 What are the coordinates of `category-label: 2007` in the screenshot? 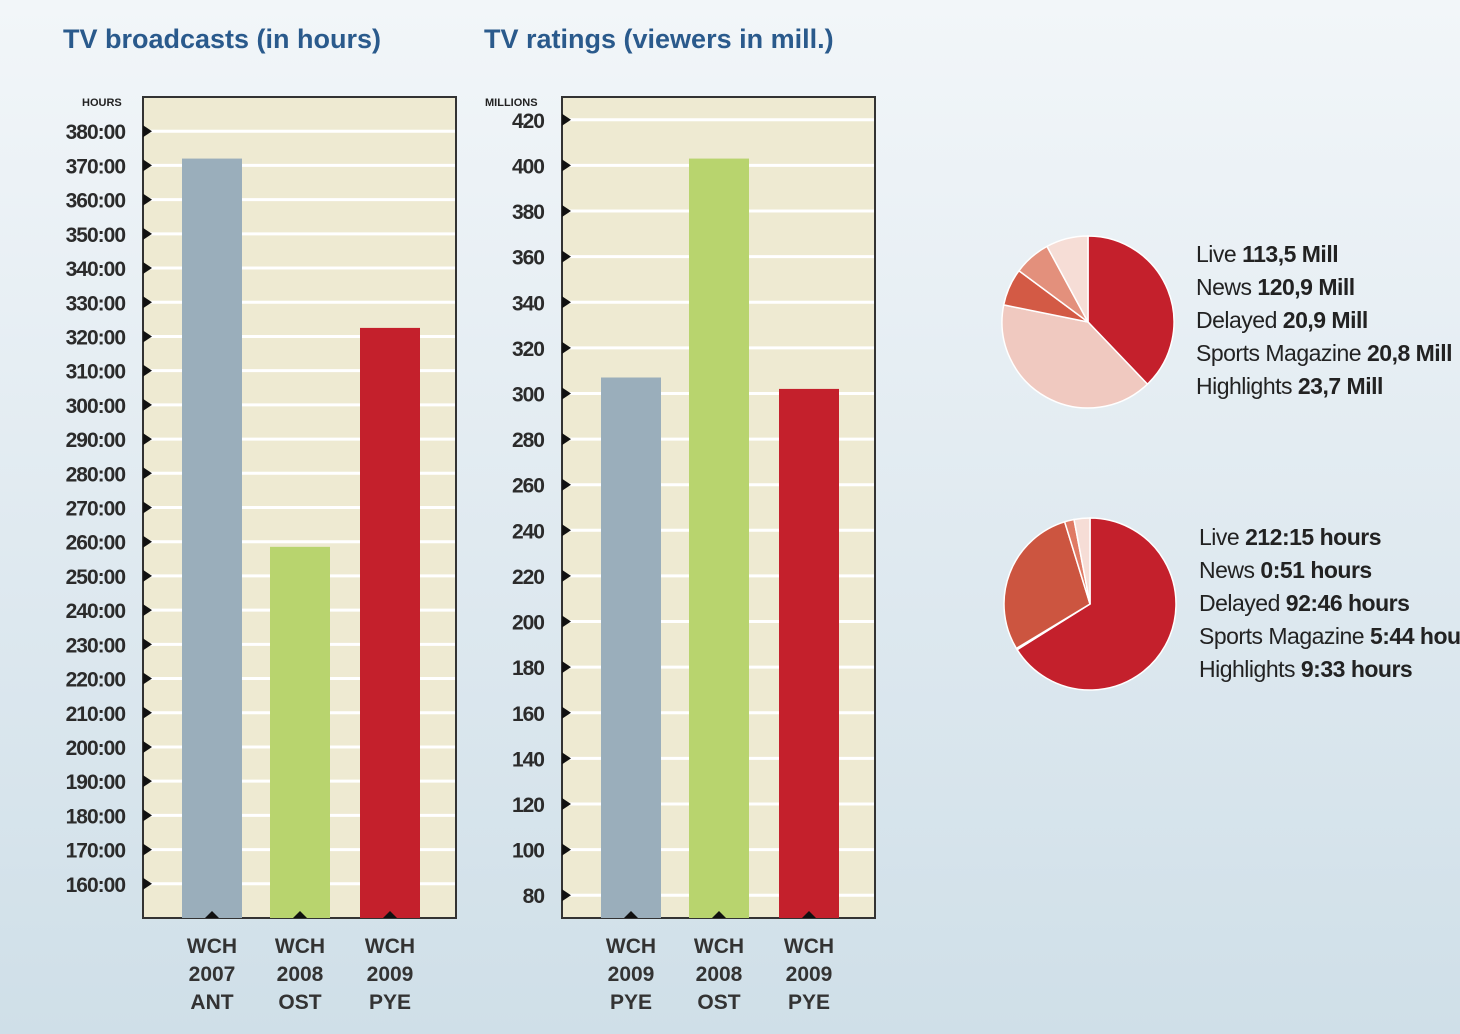 It's located at (212, 974).